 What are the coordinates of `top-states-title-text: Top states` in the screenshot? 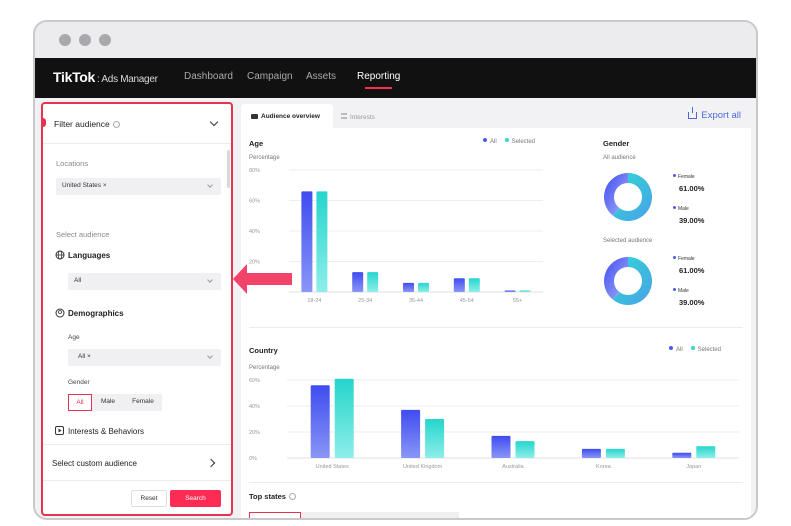 It's located at (267, 496).